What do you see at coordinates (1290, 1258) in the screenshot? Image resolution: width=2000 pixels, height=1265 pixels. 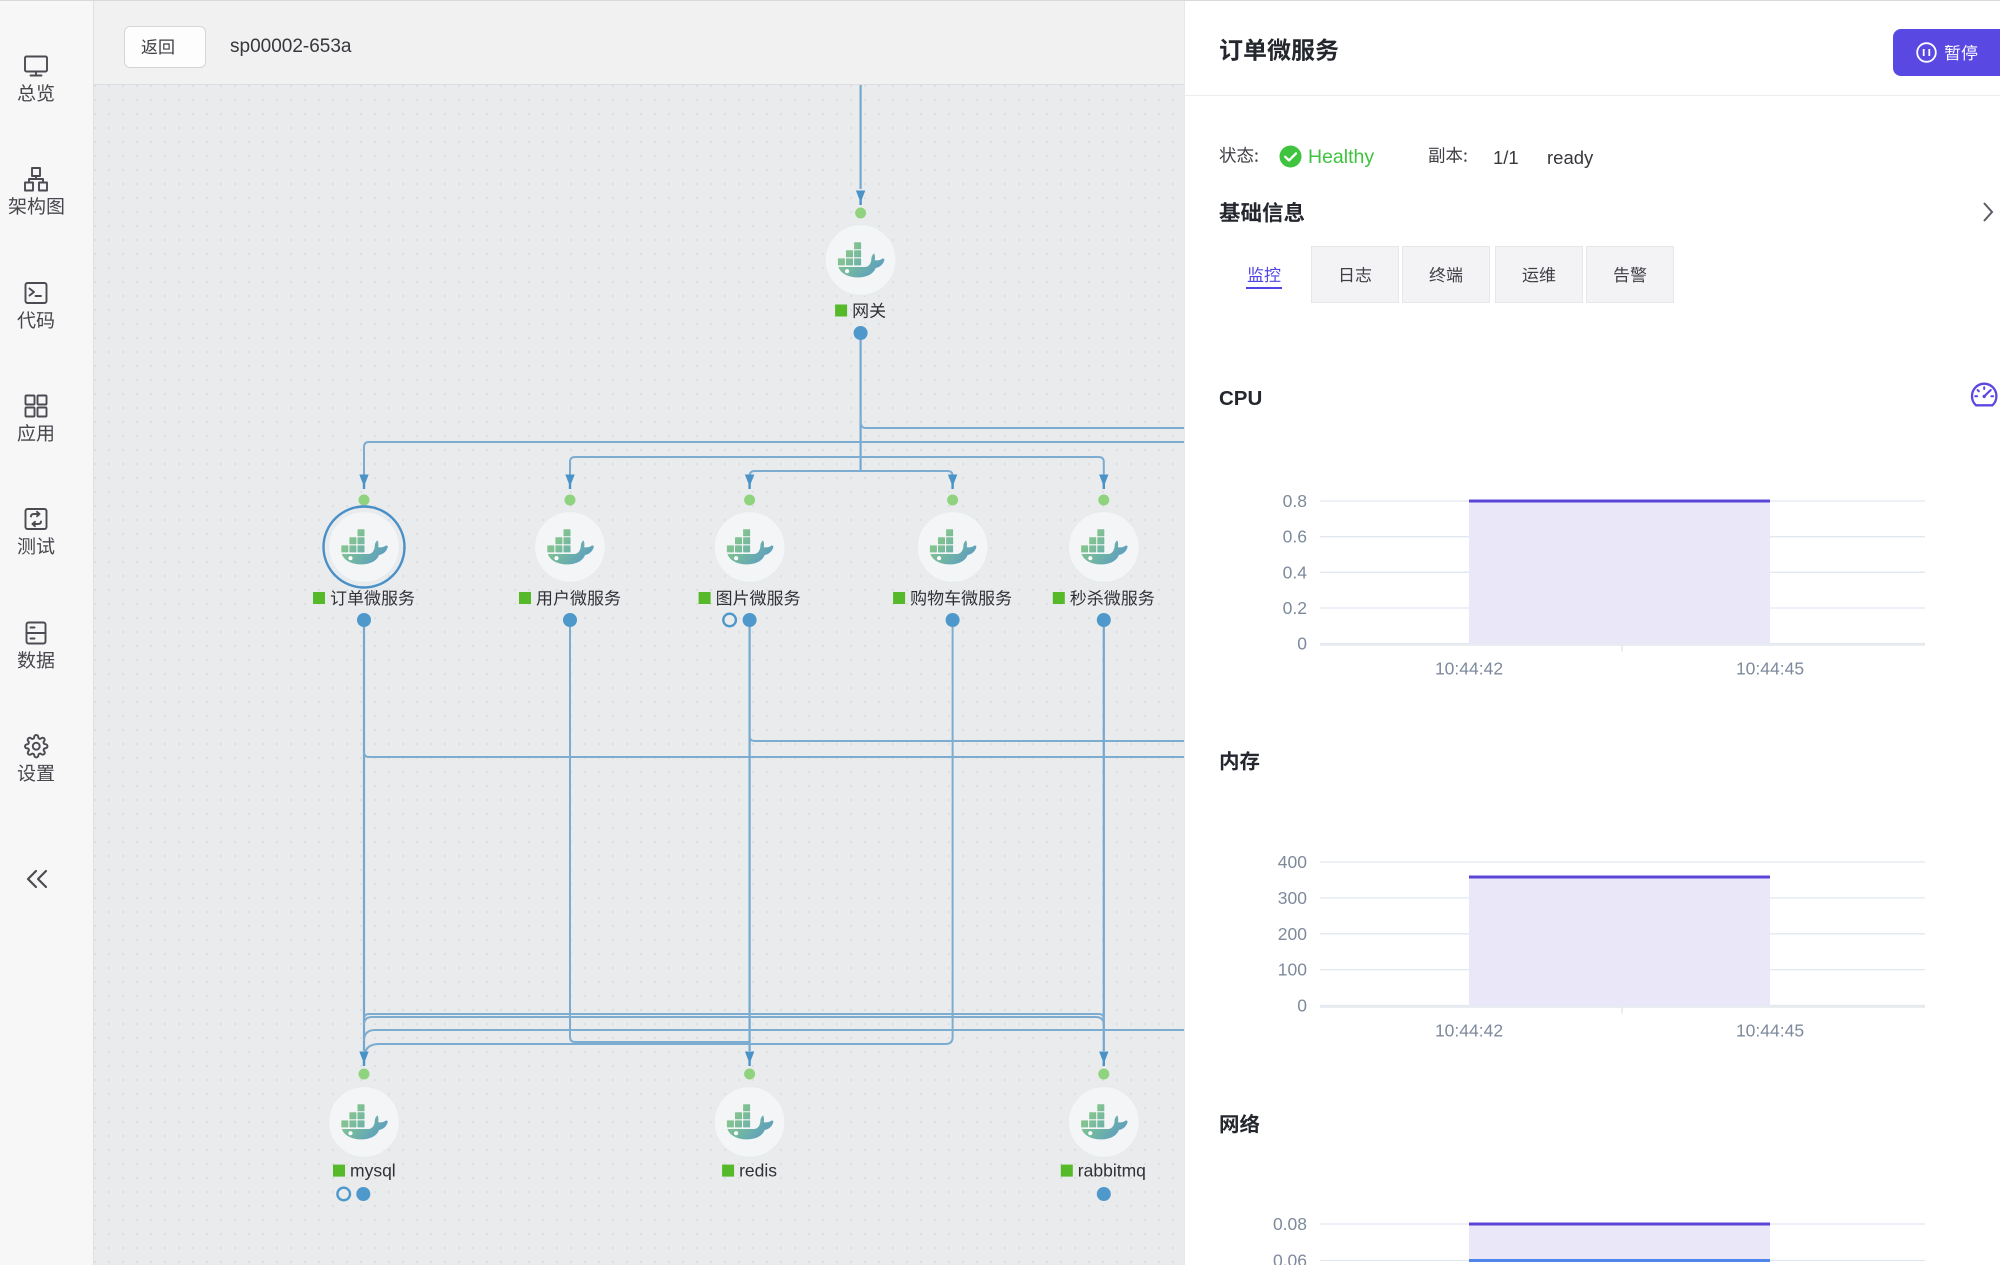 I see `svg-text: 0.06` at bounding box center [1290, 1258].